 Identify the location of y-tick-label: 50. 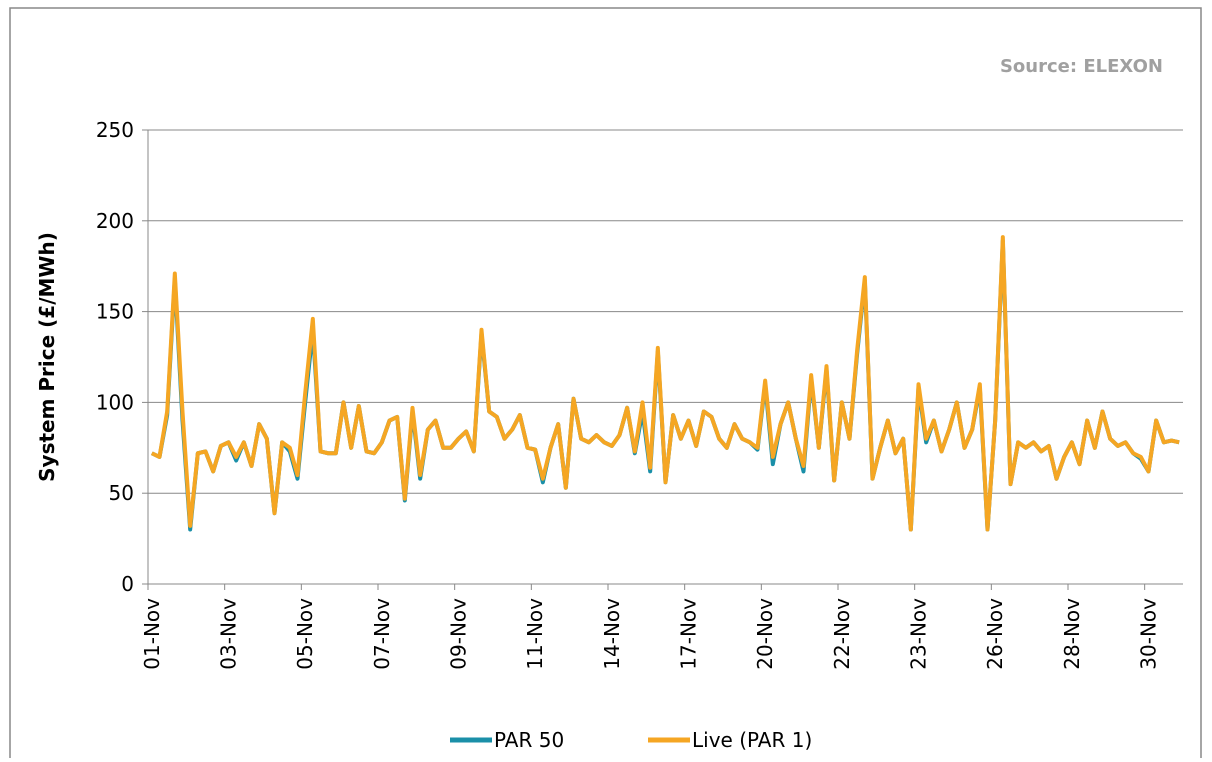
(121, 493).